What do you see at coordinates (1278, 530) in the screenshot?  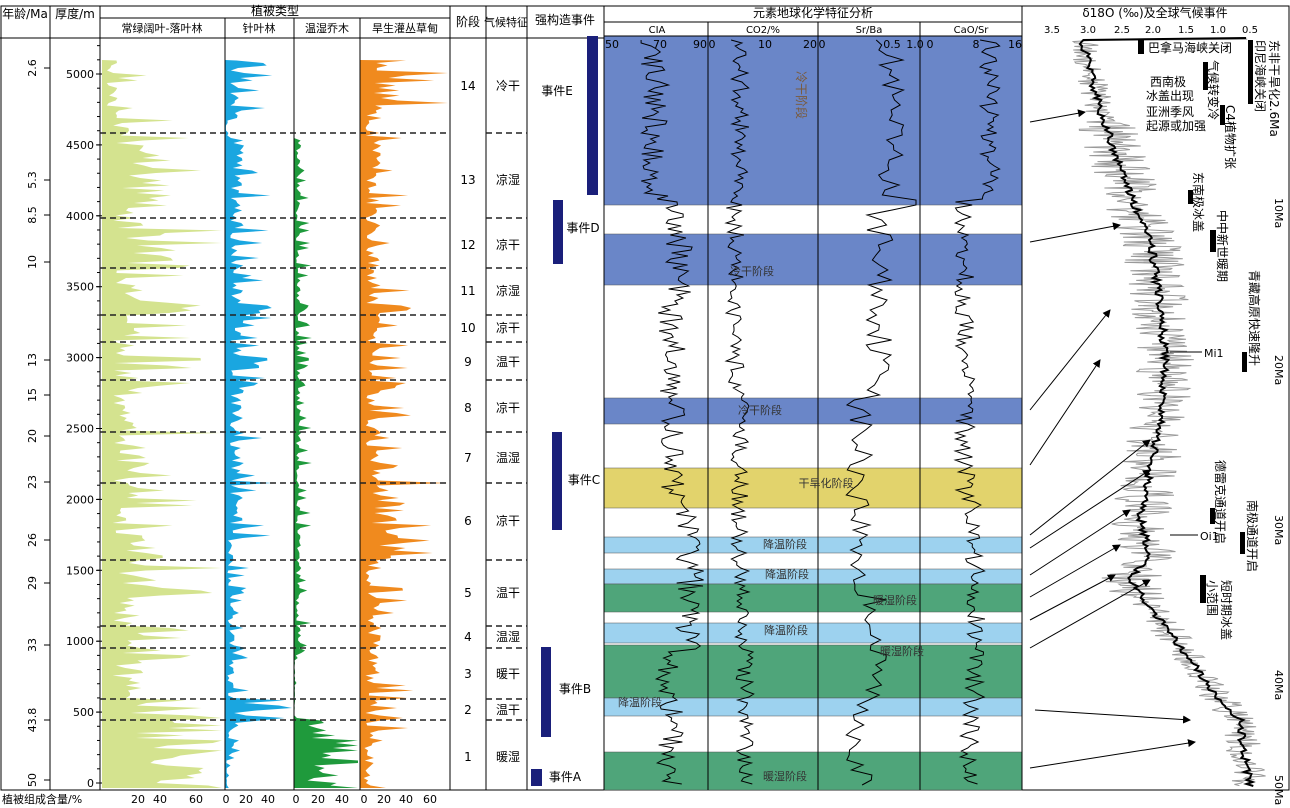 I see `iso-ma-label: 30Ma` at bounding box center [1278, 530].